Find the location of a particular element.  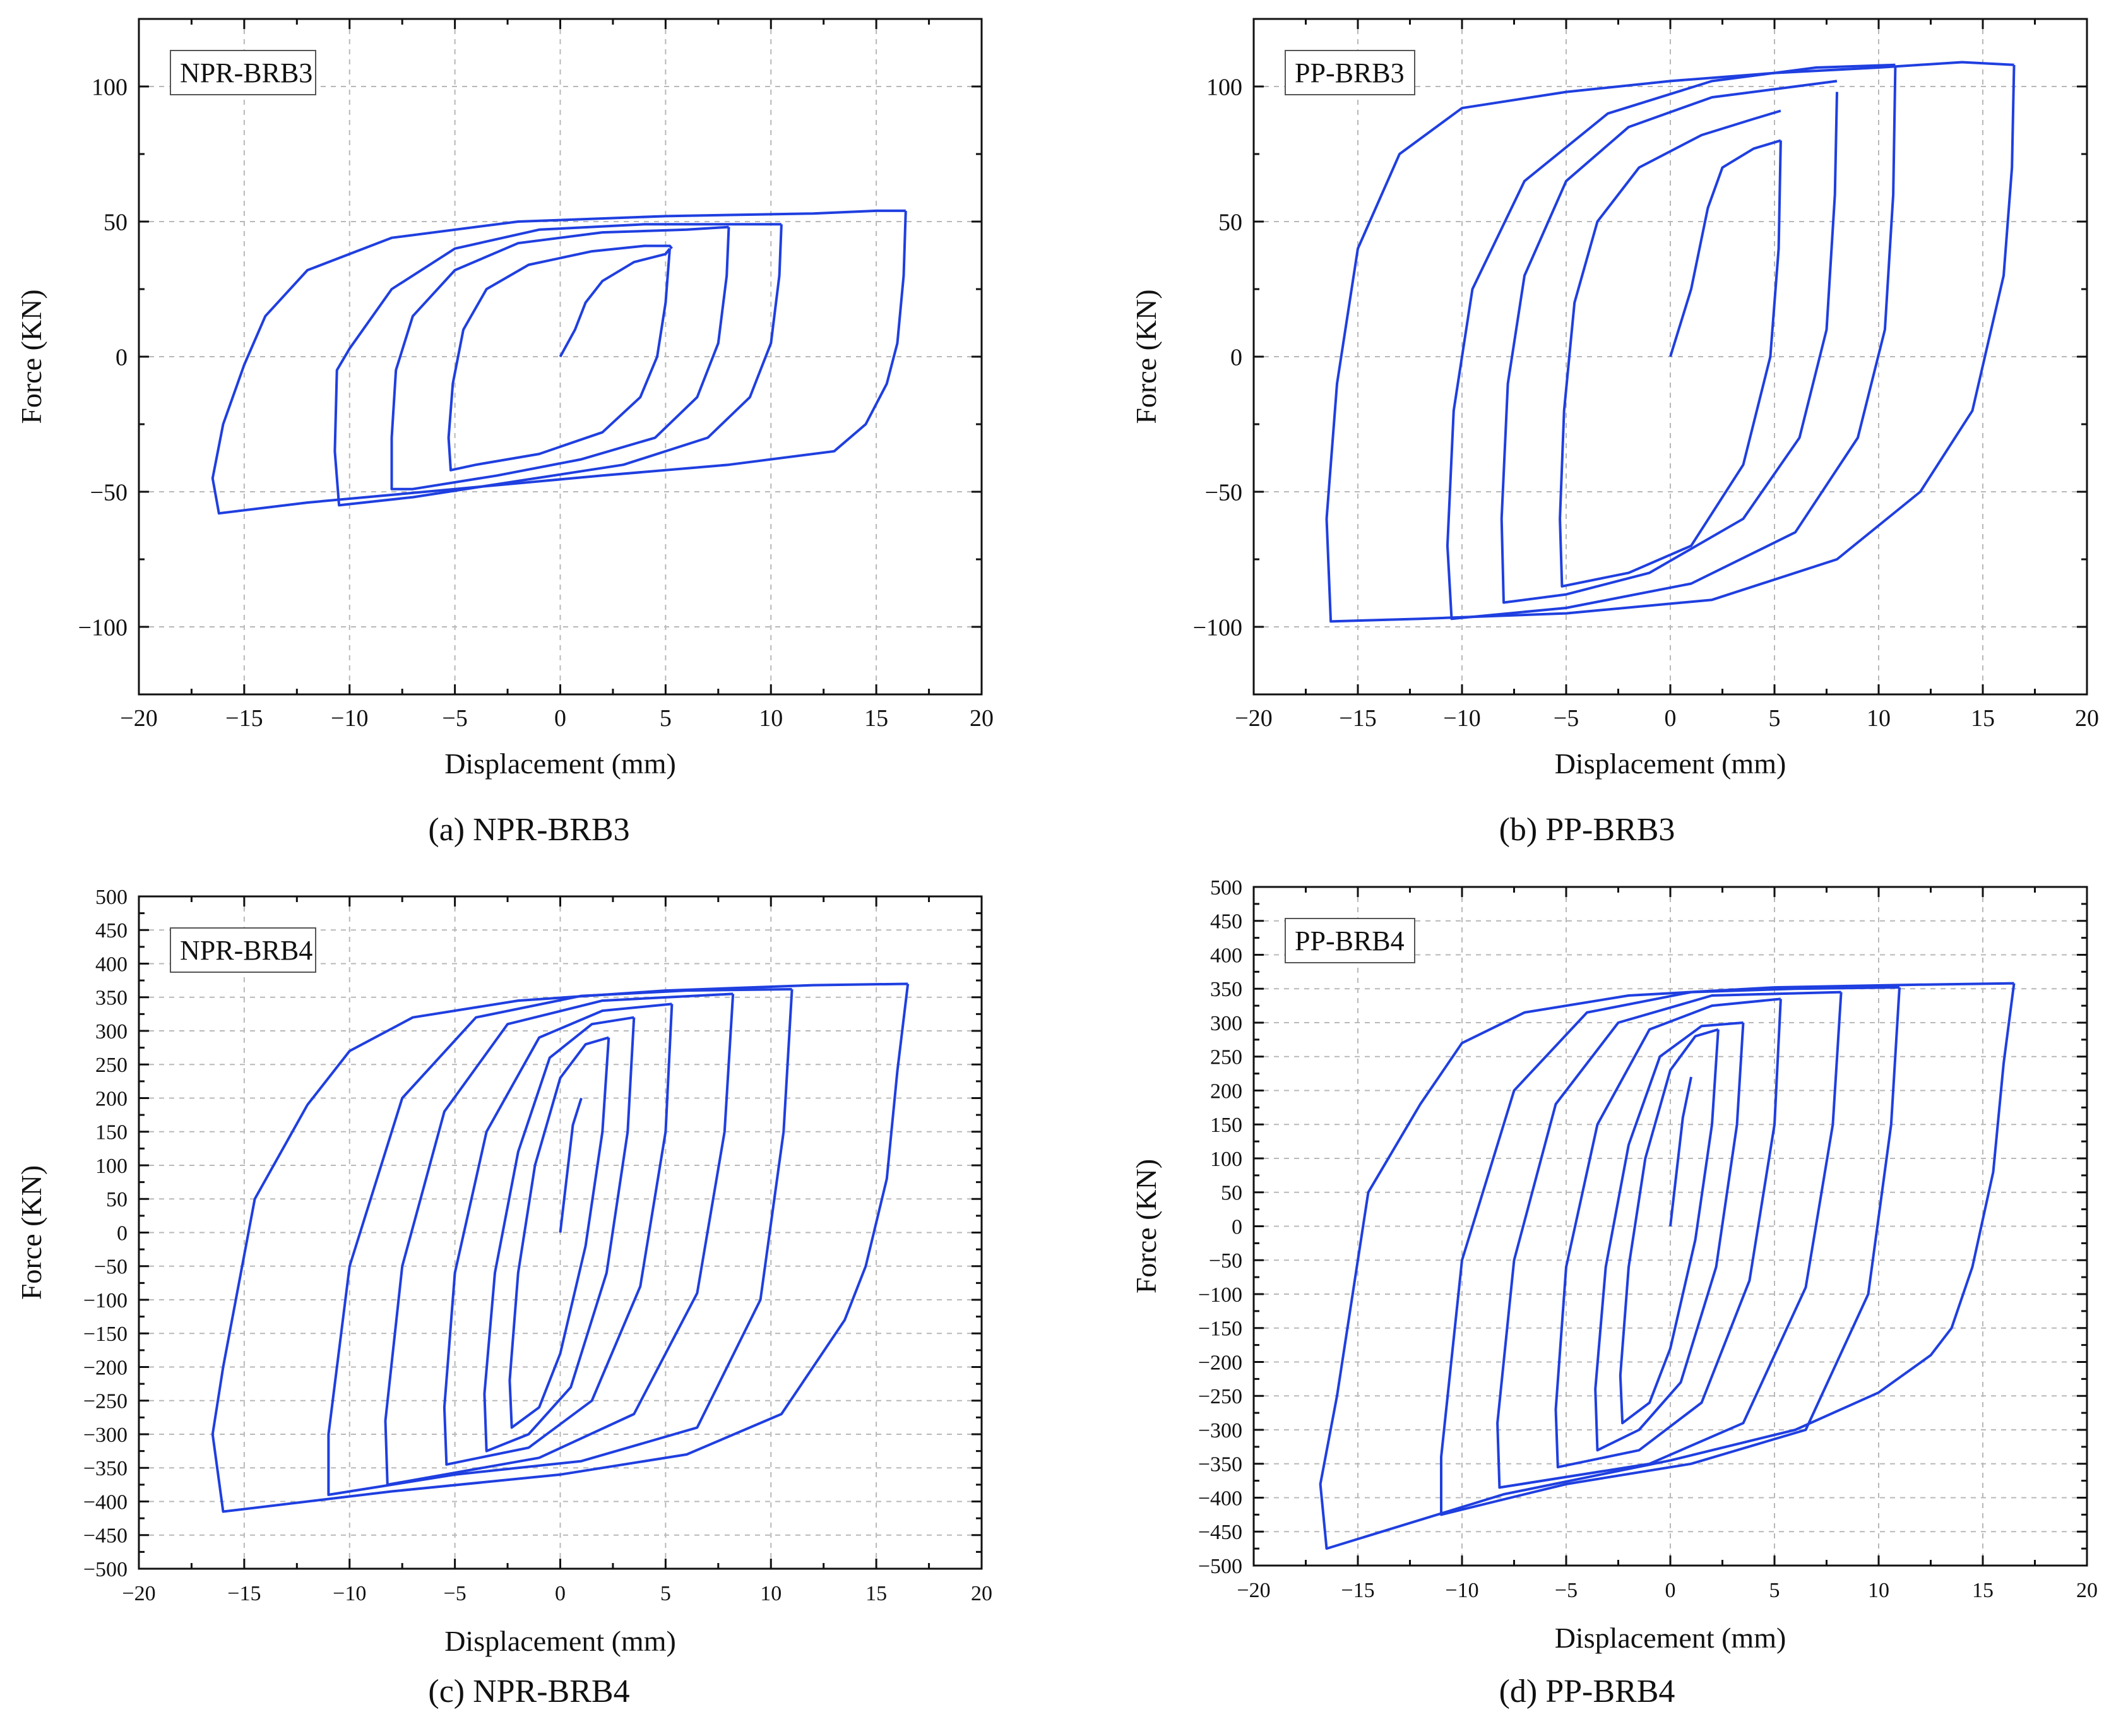

caption-d: (d) PP-BRB4 is located at coordinates (1587, 1692).